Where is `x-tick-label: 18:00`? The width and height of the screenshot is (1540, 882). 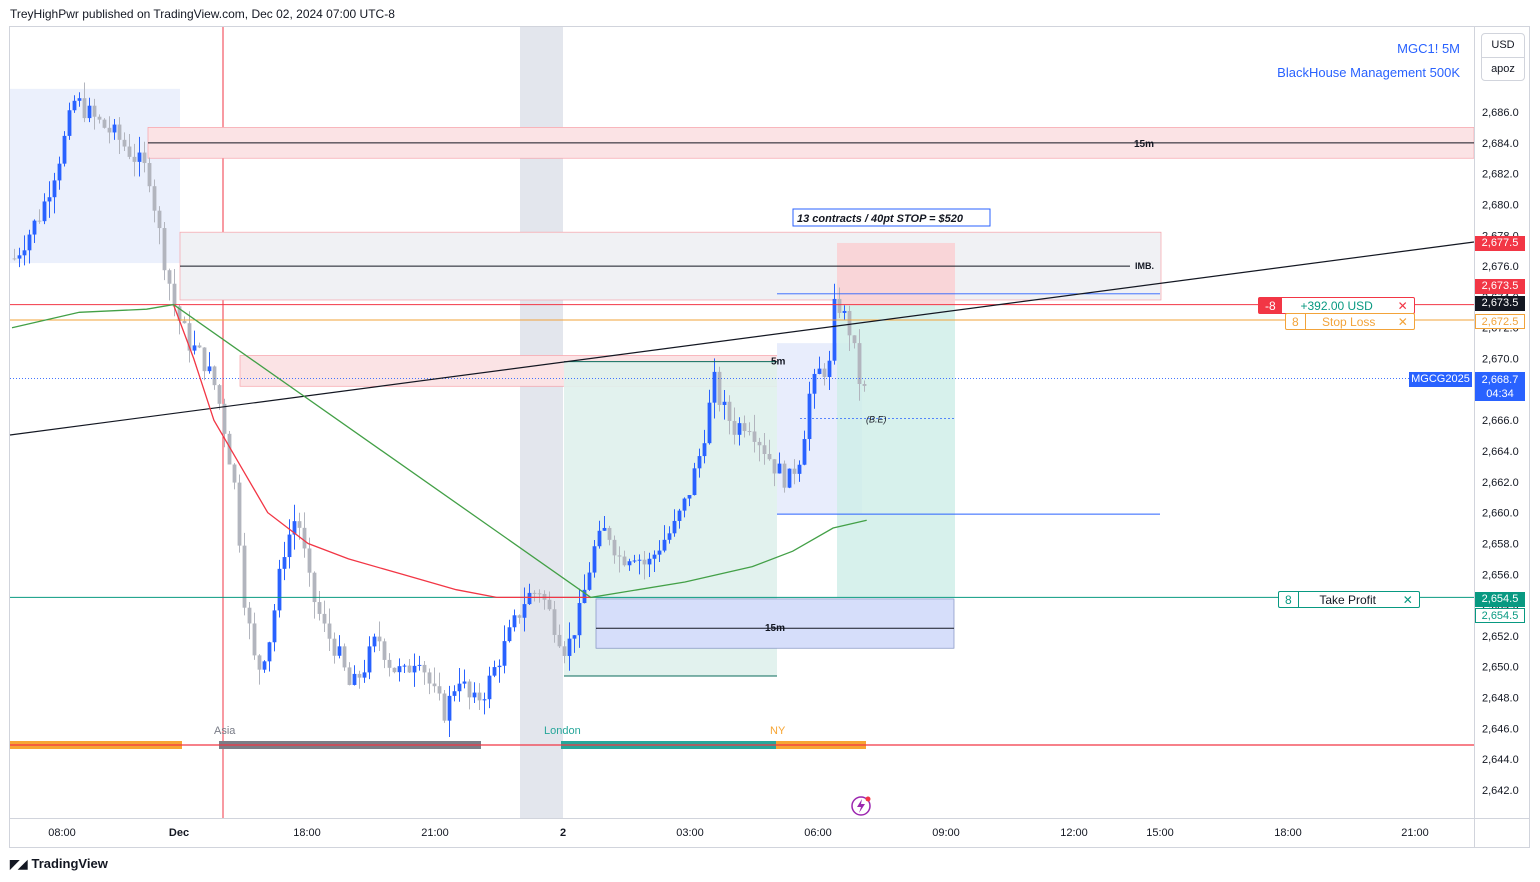
x-tick-label: 18:00 is located at coordinates (1288, 833).